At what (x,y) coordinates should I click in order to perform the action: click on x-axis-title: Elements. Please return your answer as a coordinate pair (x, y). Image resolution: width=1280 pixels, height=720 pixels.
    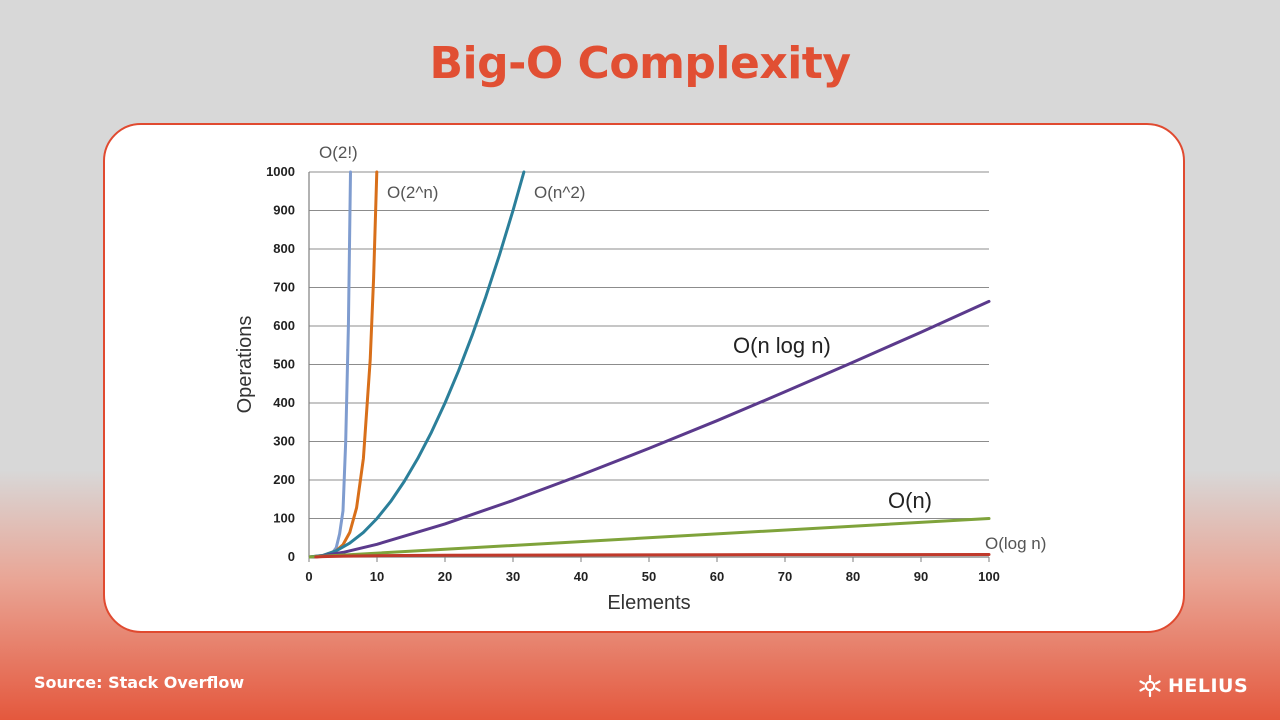
    Looking at the image, I should click on (648, 603).